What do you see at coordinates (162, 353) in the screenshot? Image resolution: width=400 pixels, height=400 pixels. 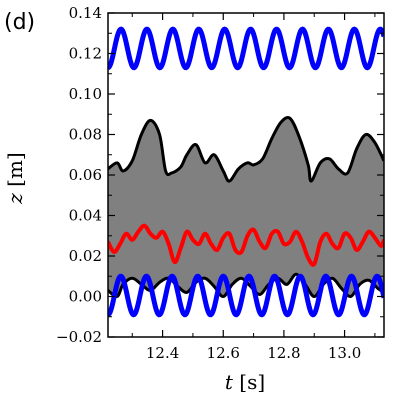 I see `x-tick-label: 12.4` at bounding box center [162, 353].